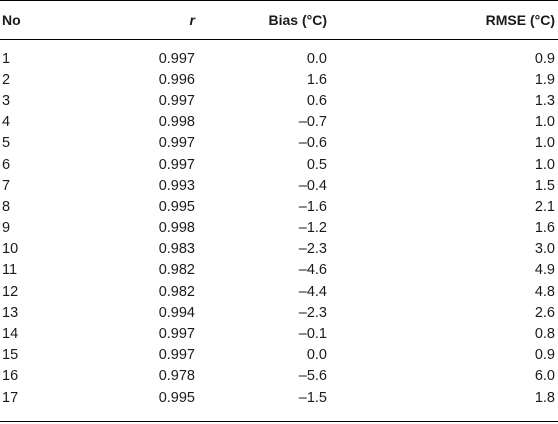 This screenshot has width=558, height=424. What do you see at coordinates (279, 312) in the screenshot?
I see `table-row: 13 0.994 –2.3 2.6` at bounding box center [279, 312].